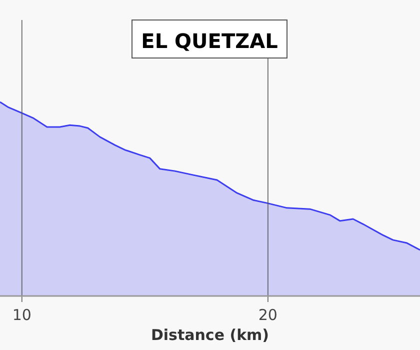  What do you see at coordinates (268, 315) in the screenshot?
I see `x-tick-label: 20` at bounding box center [268, 315].